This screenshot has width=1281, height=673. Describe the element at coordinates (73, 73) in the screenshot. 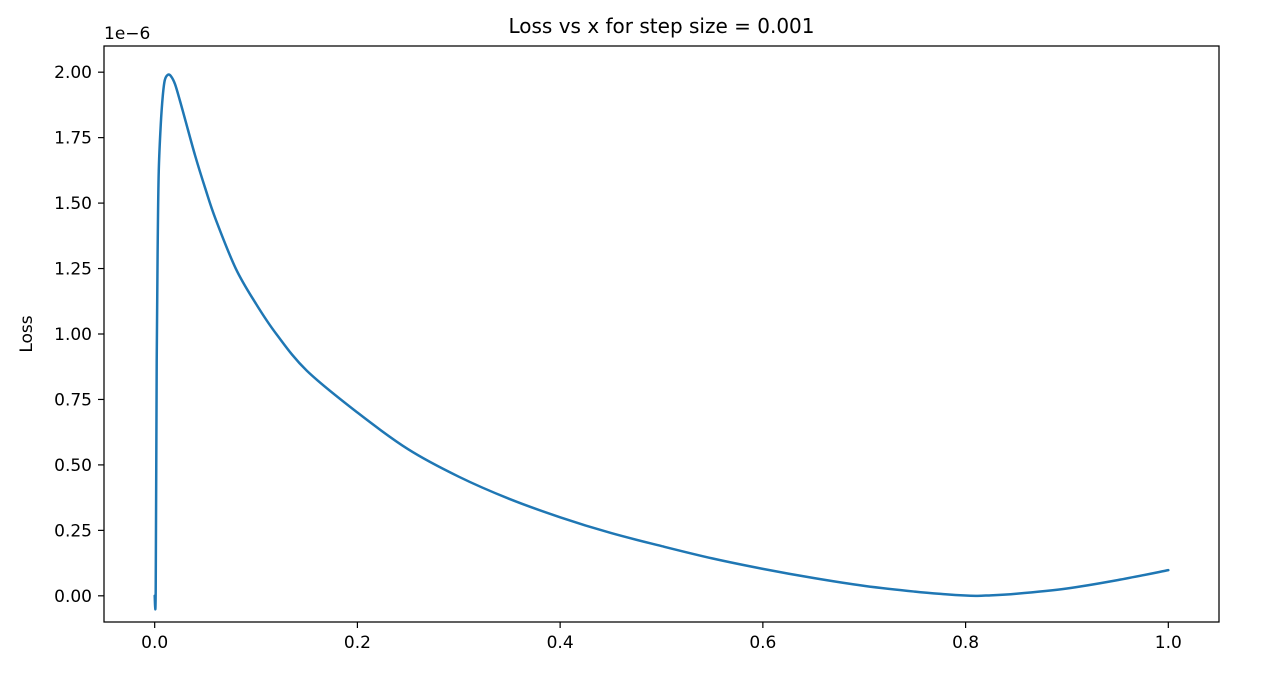

I see `y-tick-label: 2.00` at that location.